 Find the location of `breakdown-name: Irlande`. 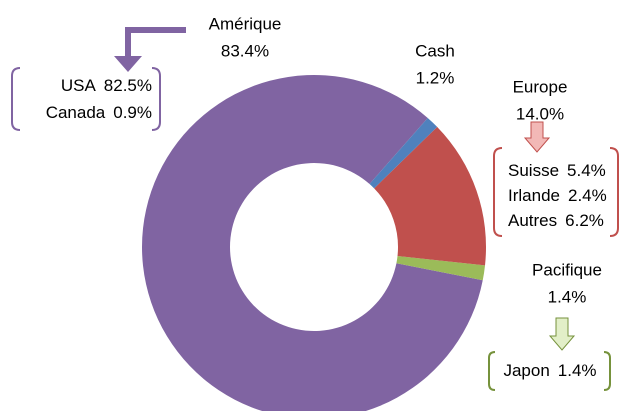

breakdown-name: Irlande is located at coordinates (534, 195).